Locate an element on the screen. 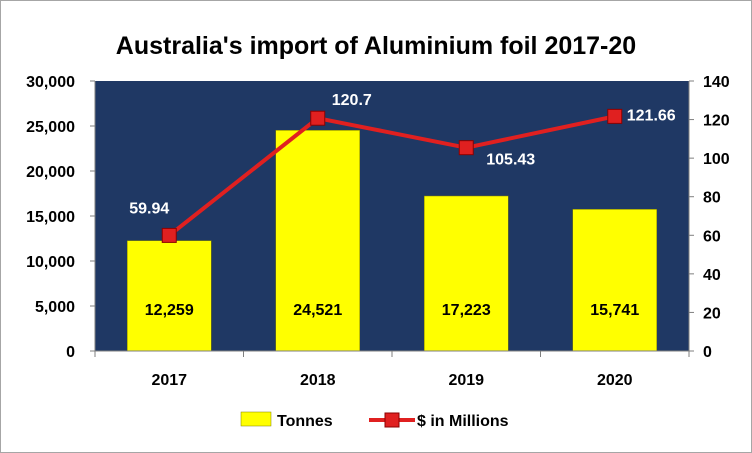 The width and height of the screenshot is (752, 453). x-tick-label: 2018 is located at coordinates (318, 380).